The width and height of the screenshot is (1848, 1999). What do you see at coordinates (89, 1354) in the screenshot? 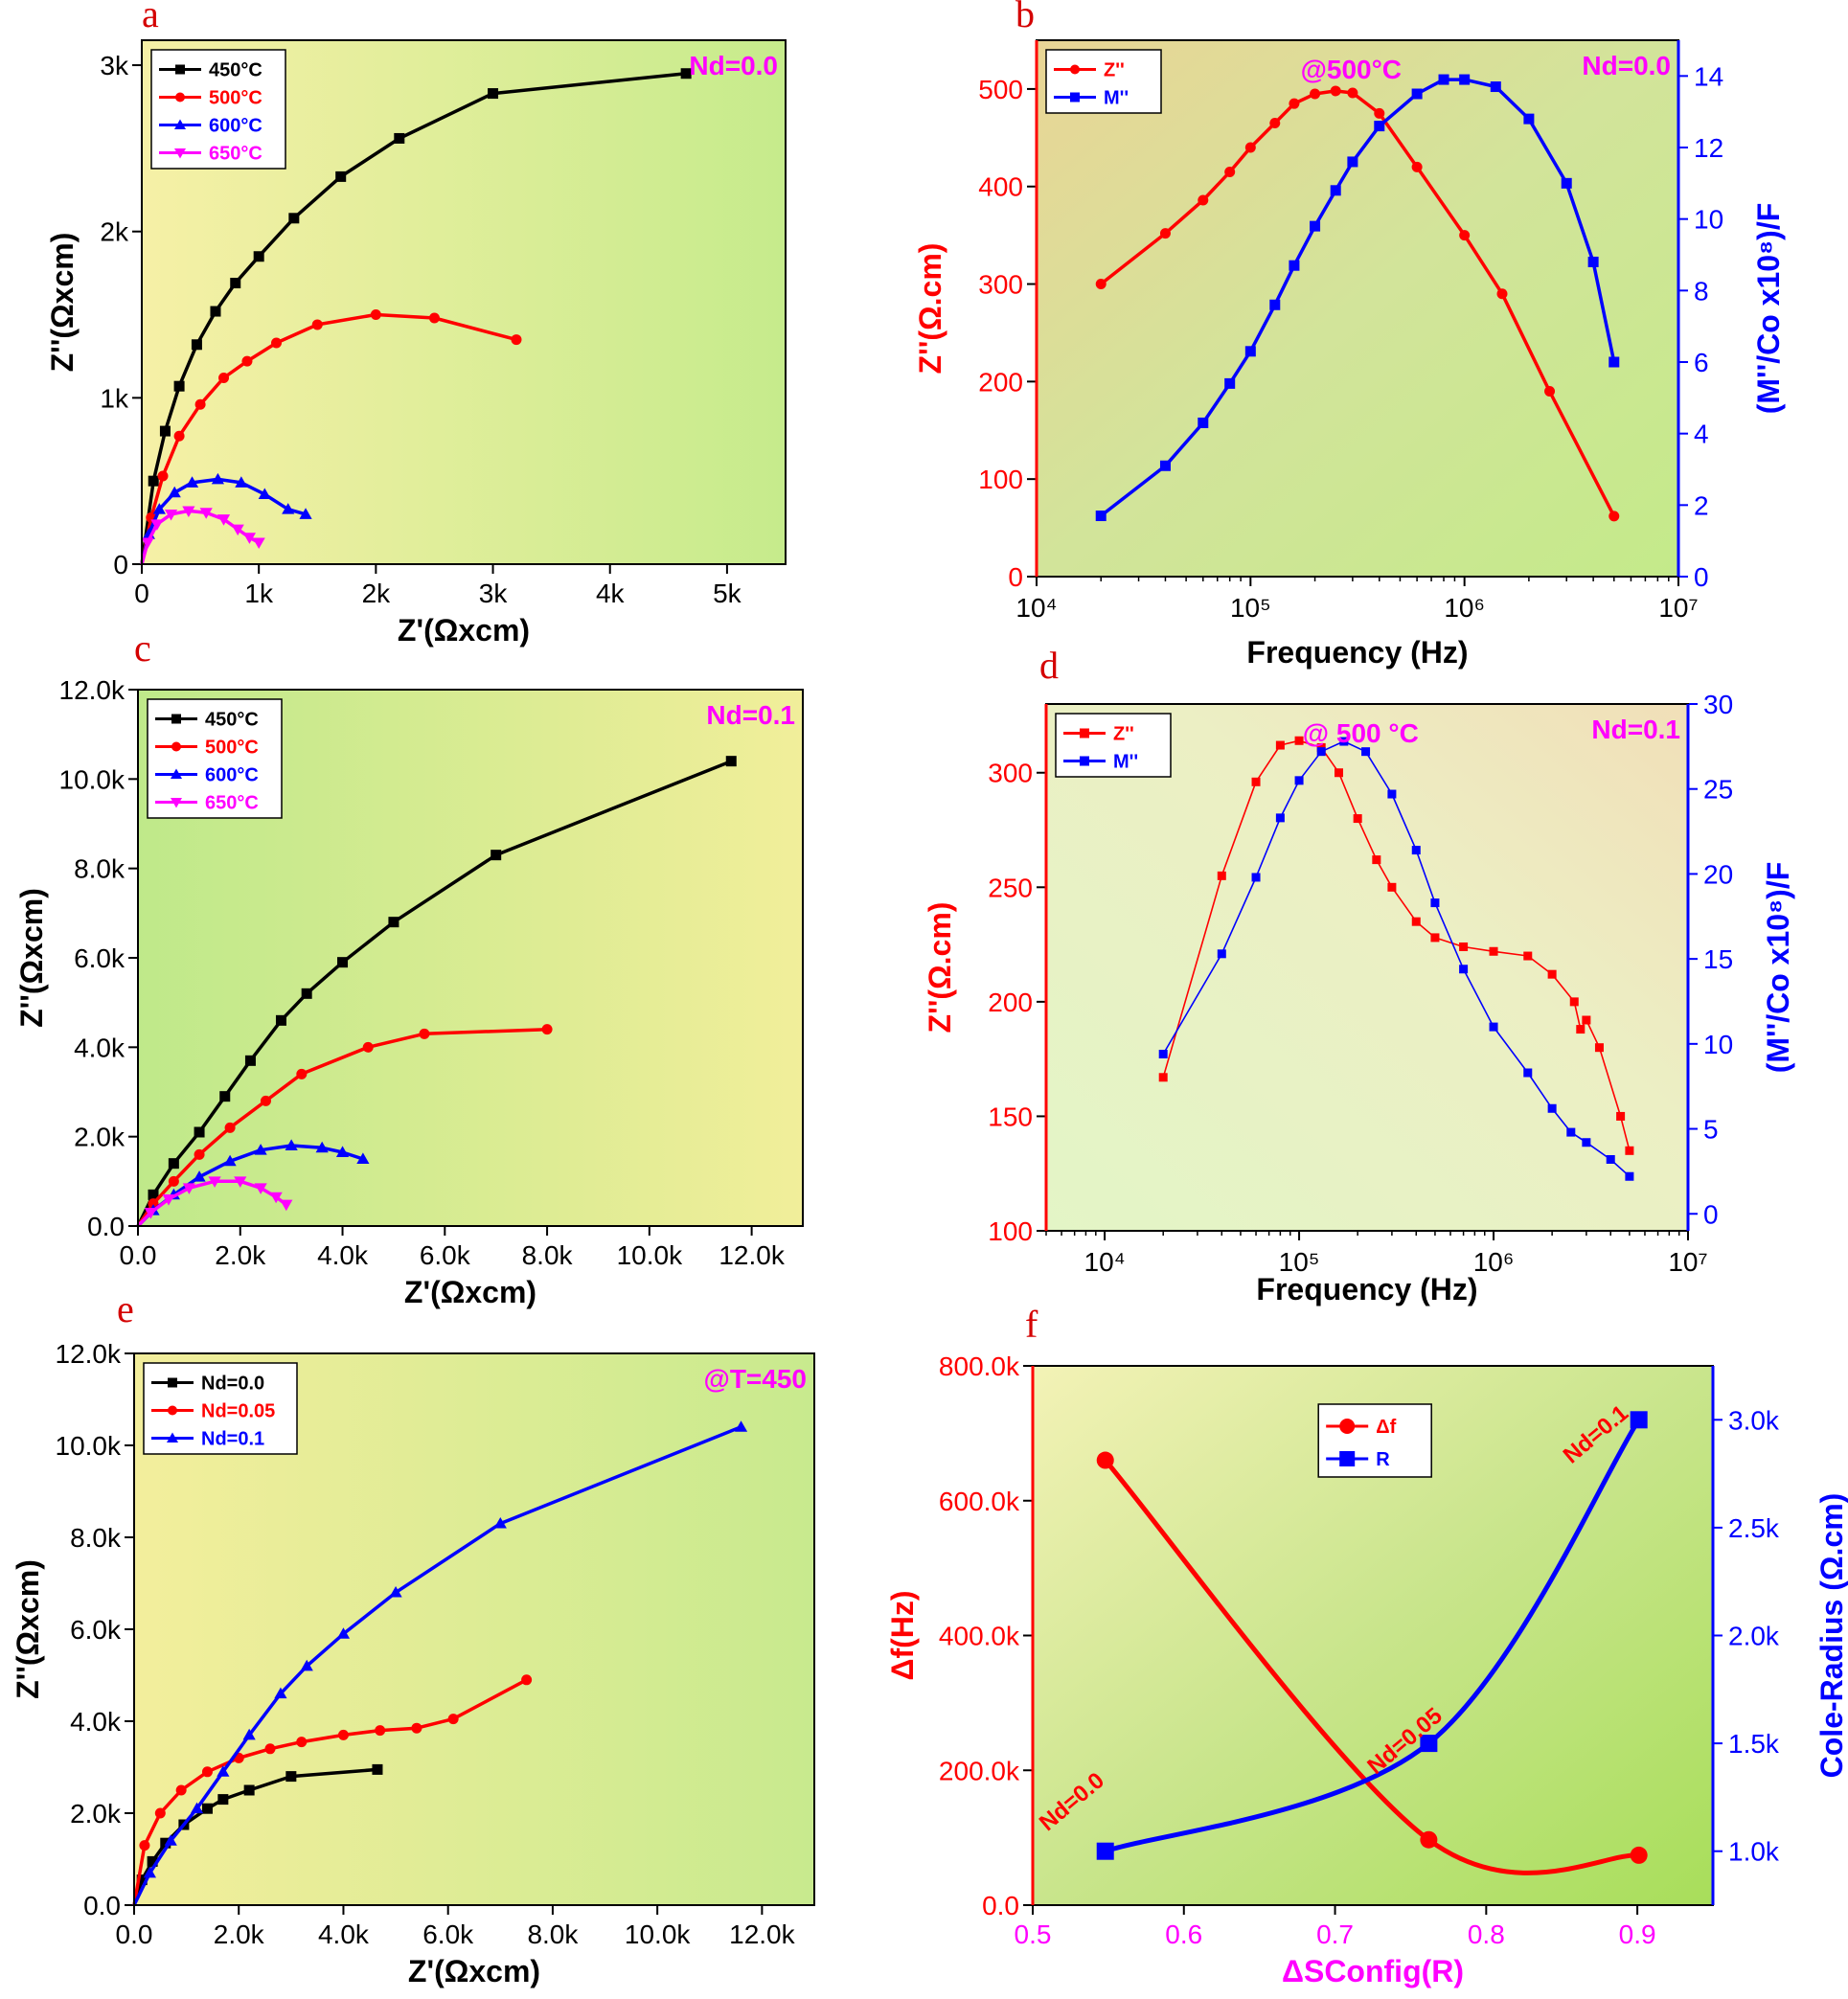
I see `y-tick-label: 12.0k` at bounding box center [89, 1354].